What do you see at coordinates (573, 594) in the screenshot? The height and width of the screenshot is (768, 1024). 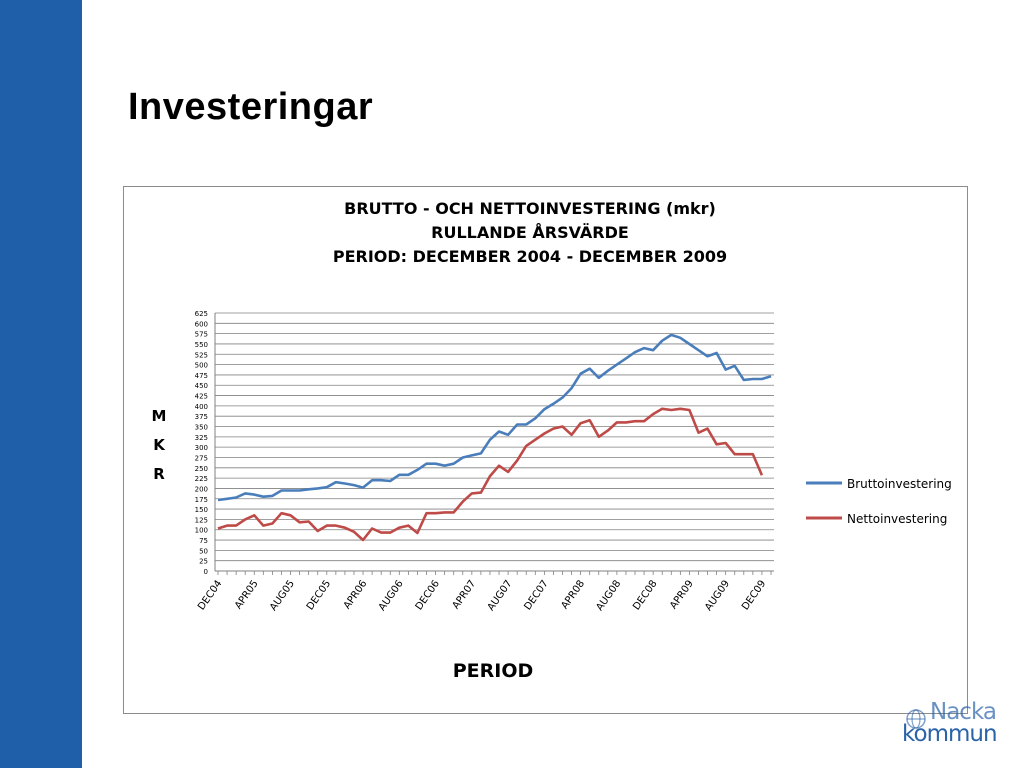 I see `x-tick-label: APR08` at bounding box center [573, 594].